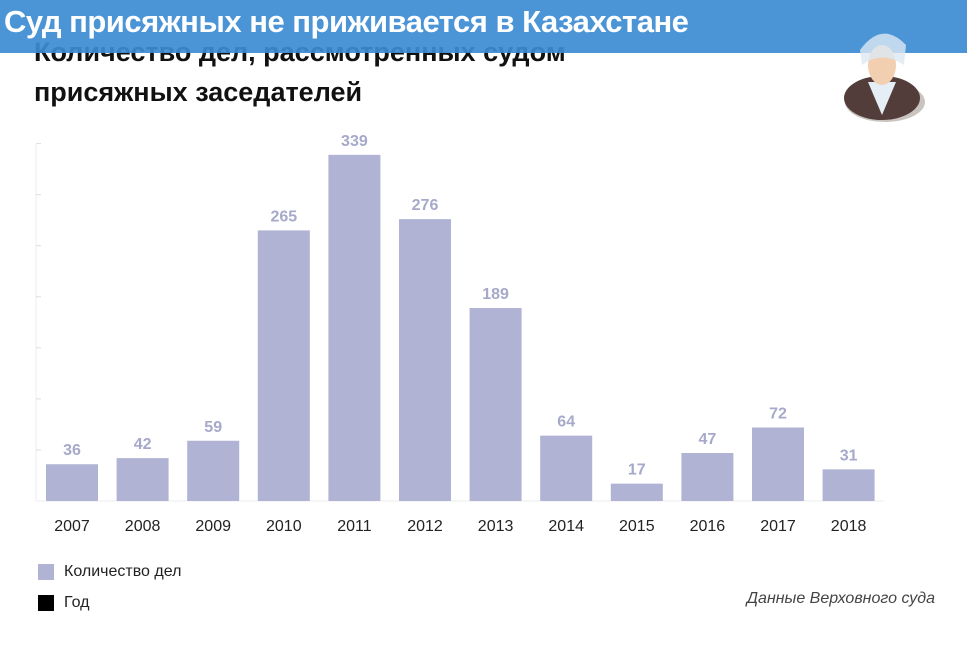 Image resolution: width=967 pixels, height=646 pixels. What do you see at coordinates (284, 526) in the screenshot?
I see `x-tick-label-2010: 2010` at bounding box center [284, 526].